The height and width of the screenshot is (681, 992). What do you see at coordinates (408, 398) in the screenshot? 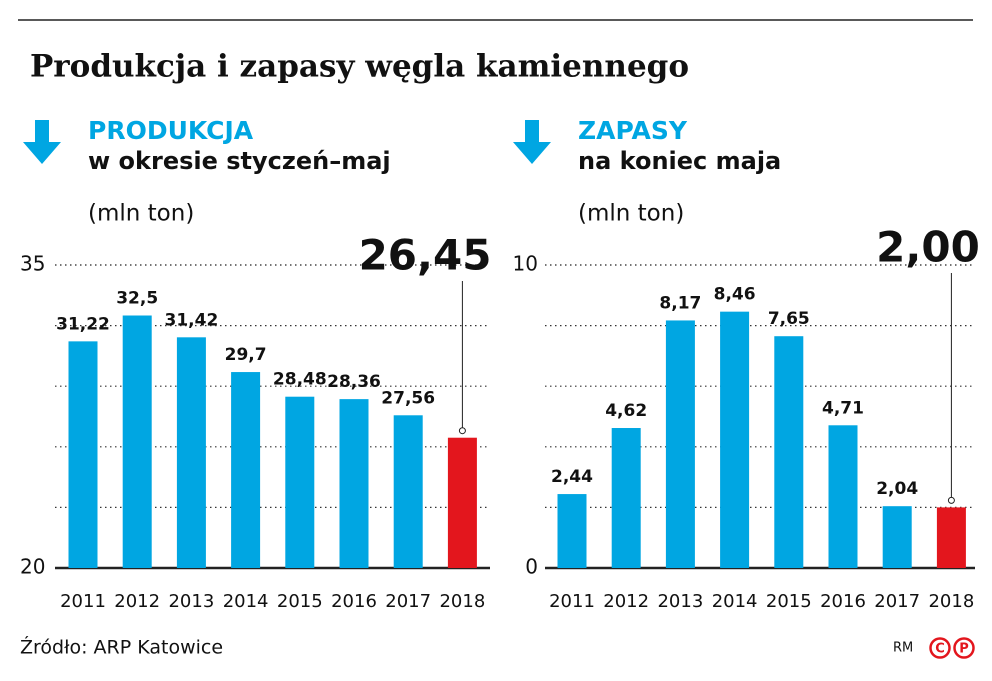
I see `value-label: 27,56` at bounding box center [408, 398].